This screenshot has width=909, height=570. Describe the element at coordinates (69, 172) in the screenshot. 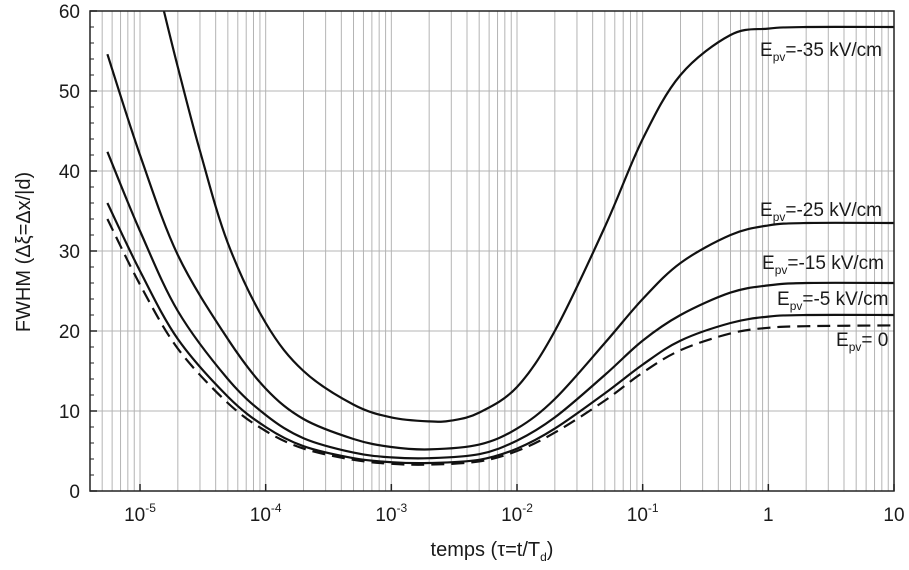

I see `y-tick-label: 40` at that location.